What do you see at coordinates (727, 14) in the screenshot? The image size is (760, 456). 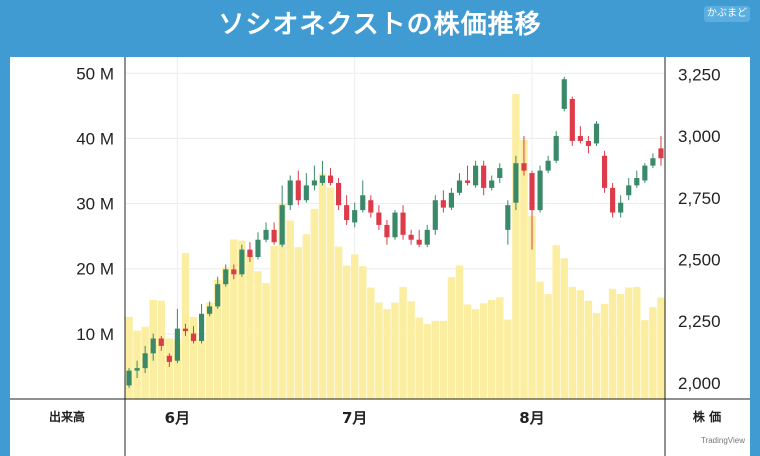 I see `kabumado-logo: かぶまど` at bounding box center [727, 14].